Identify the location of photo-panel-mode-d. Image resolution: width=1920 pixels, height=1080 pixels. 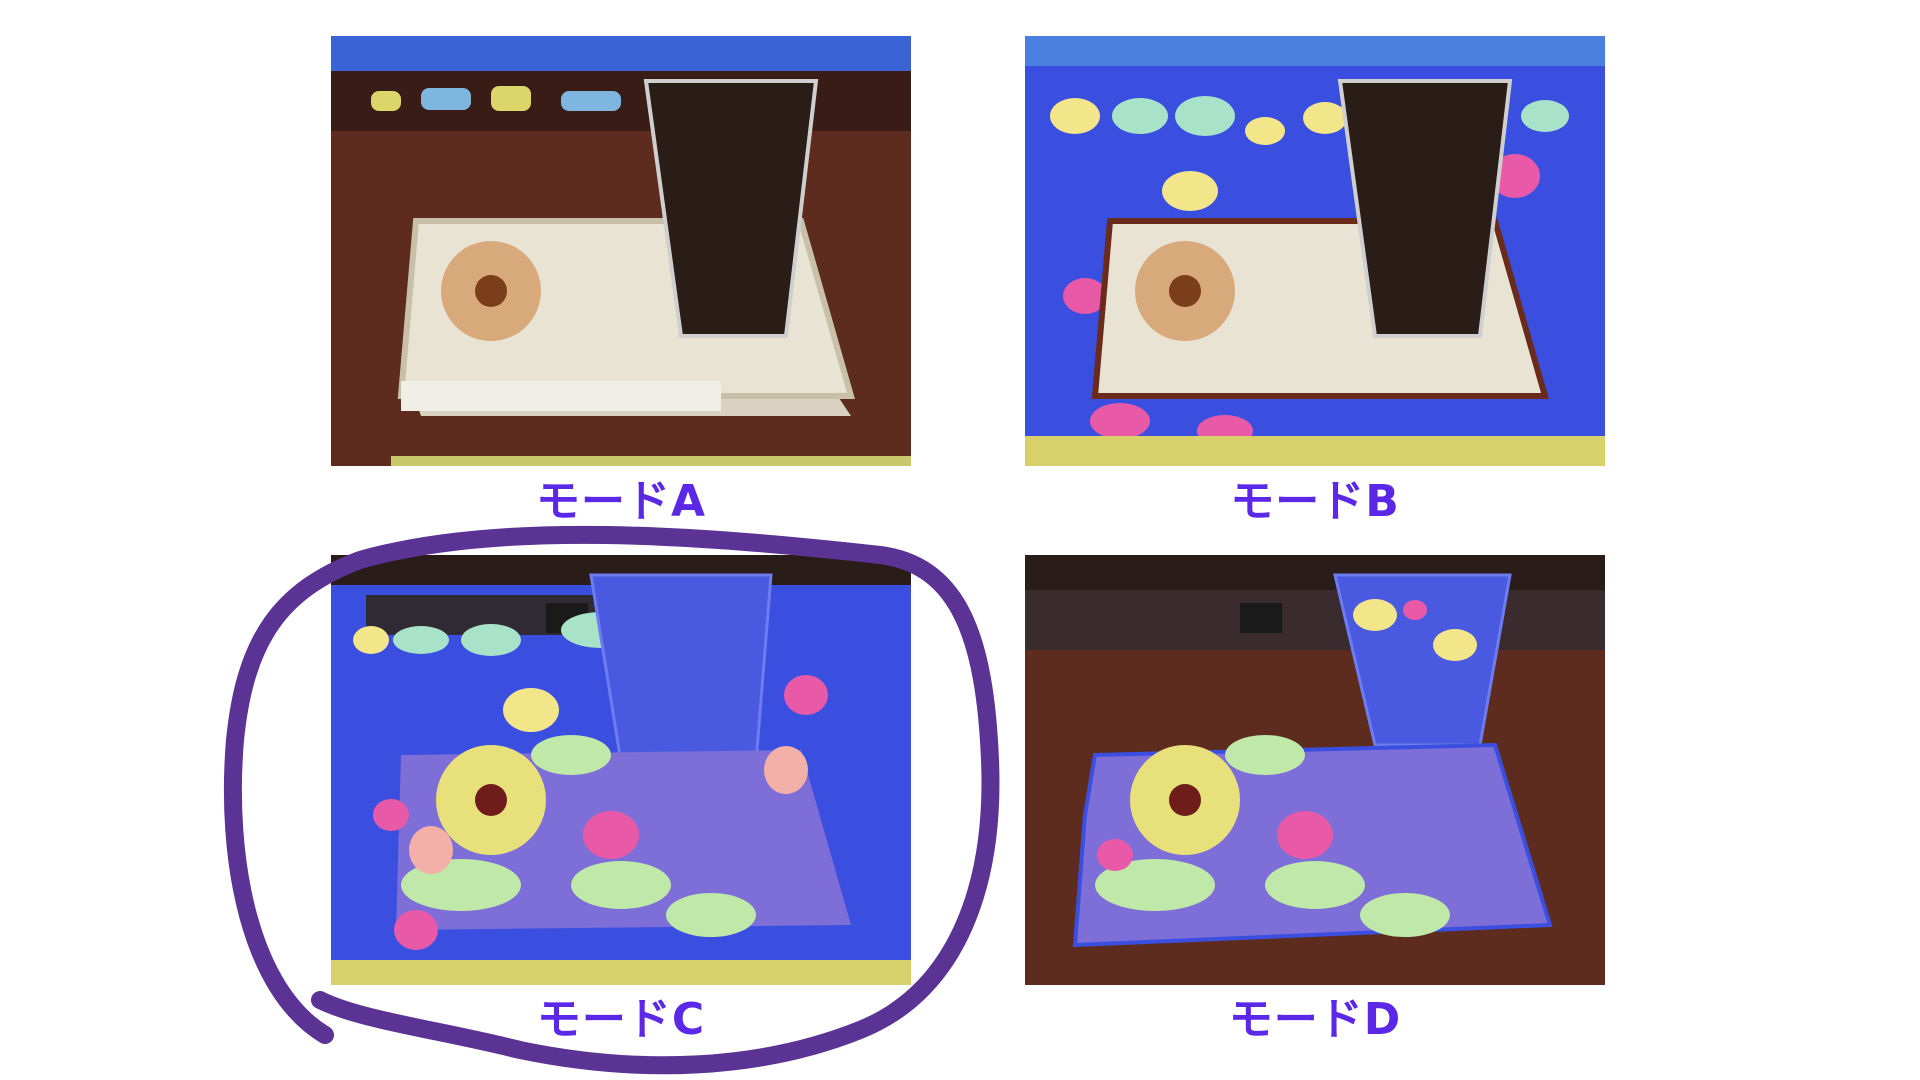
(1315, 770).